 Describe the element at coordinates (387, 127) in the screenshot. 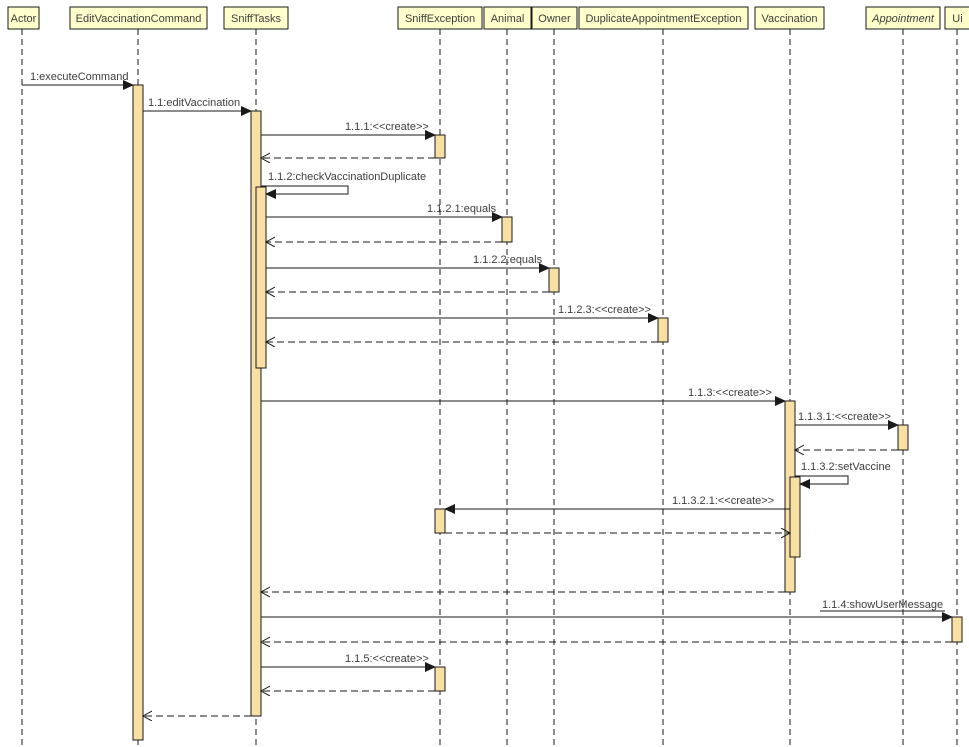

I see `message-label: 1.1.1:<<create>>` at that location.